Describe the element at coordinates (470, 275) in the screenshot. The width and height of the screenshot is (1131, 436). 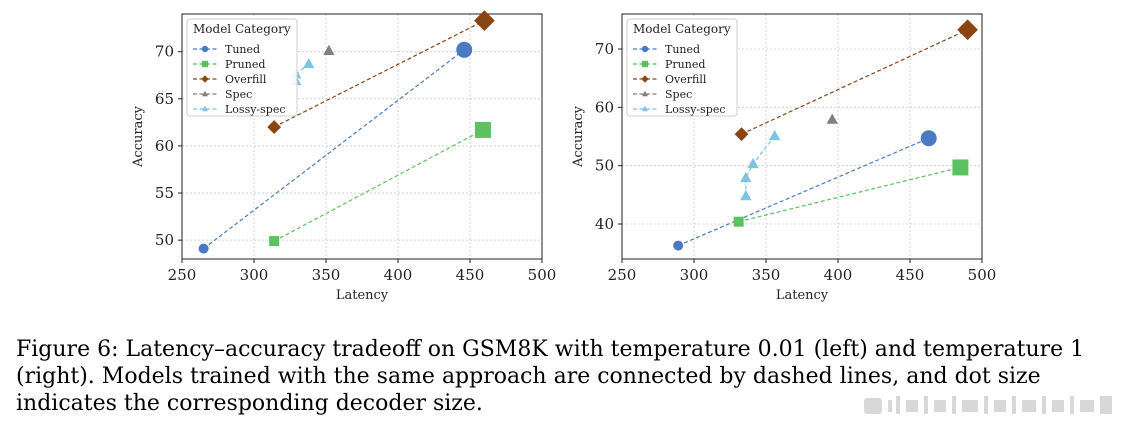
I see `left-x-tick-label: 450` at that location.